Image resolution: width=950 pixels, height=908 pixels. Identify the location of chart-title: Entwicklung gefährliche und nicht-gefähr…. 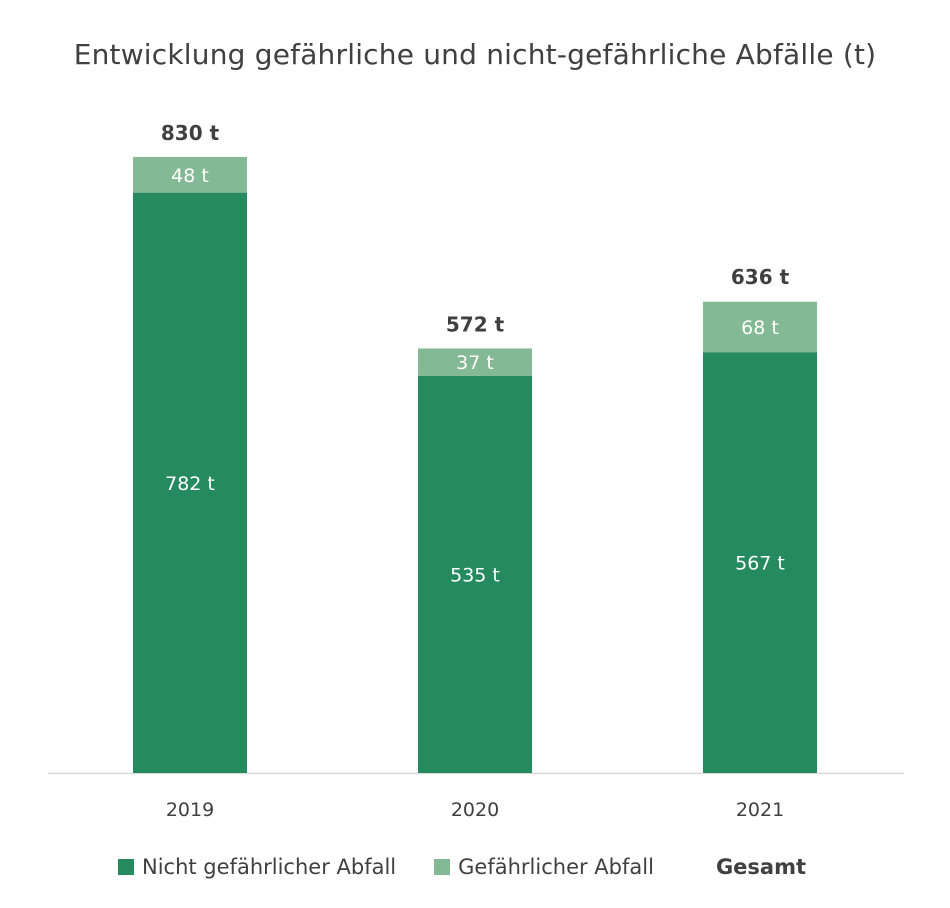
(475, 54).